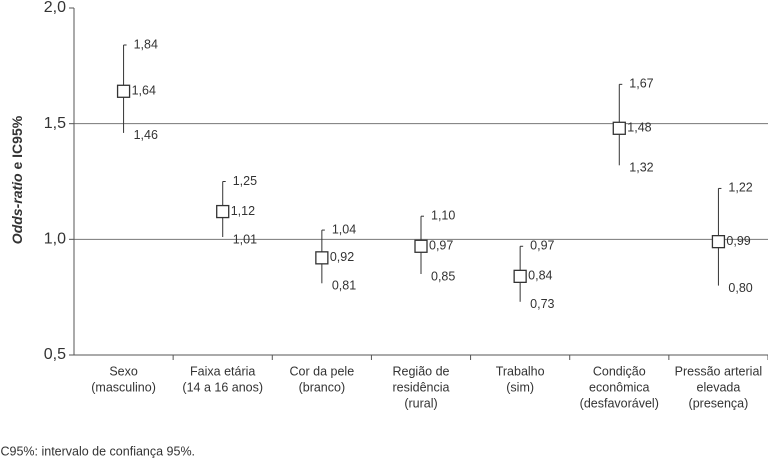 Image resolution: width=768 pixels, height=462 pixels. Describe the element at coordinates (342, 257) in the screenshot. I see `value-label: 0,92` at that location.